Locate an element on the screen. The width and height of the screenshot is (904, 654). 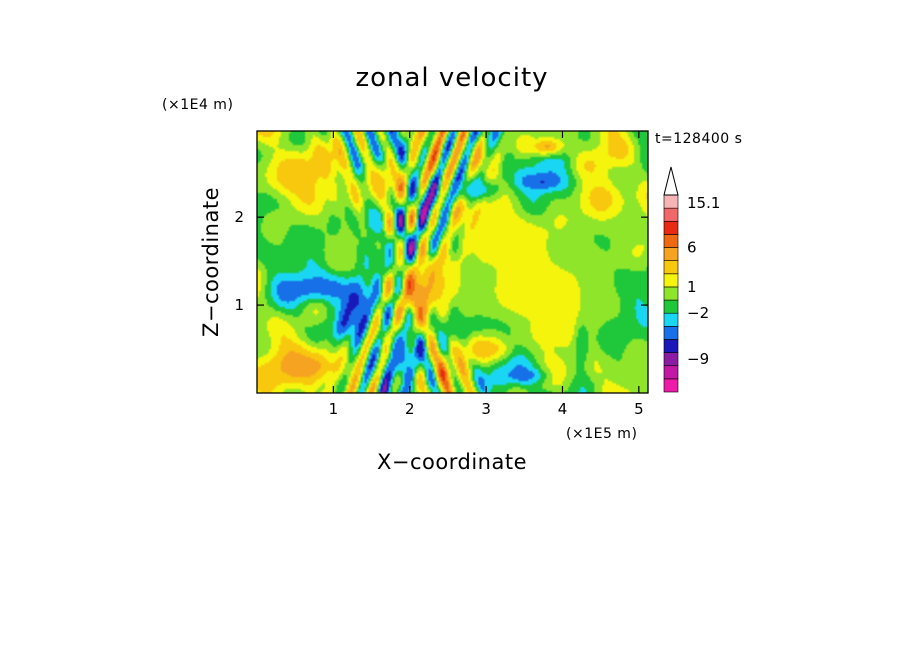
colorbar-label: −9 is located at coordinates (698, 359).